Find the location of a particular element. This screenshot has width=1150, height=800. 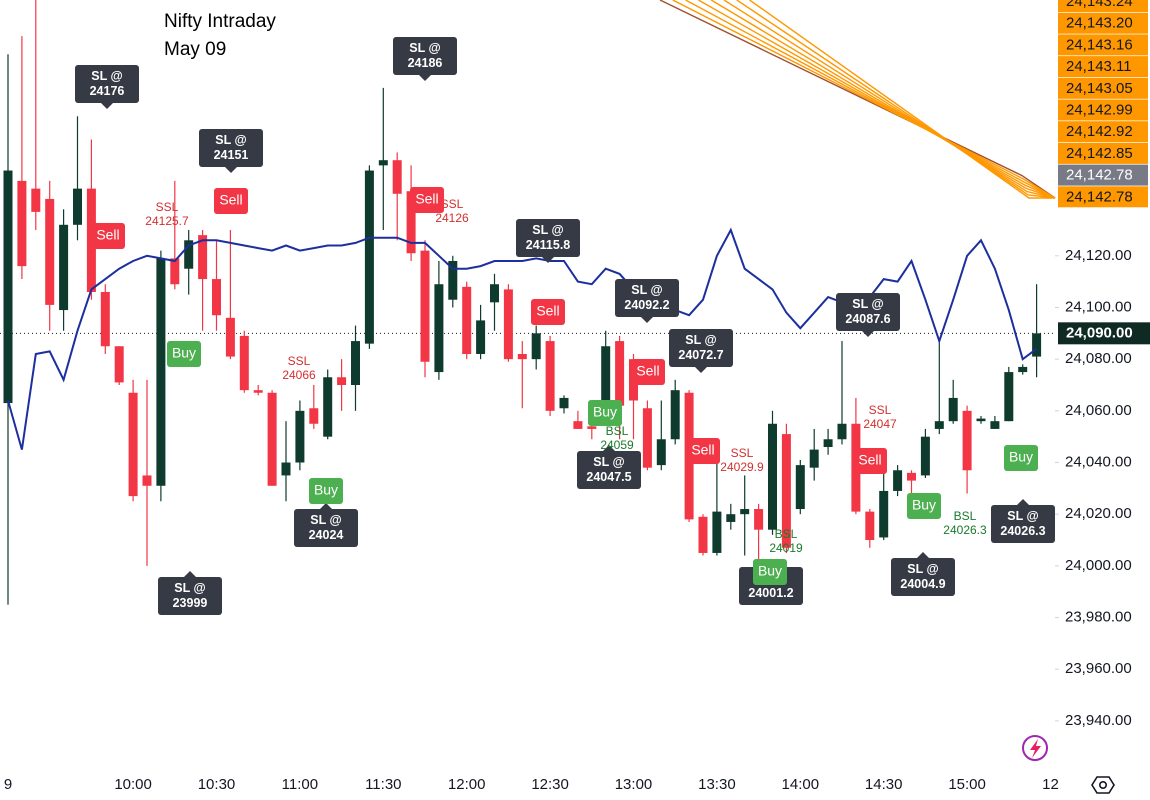

x-tick-label: 11:30 is located at coordinates (383, 784).